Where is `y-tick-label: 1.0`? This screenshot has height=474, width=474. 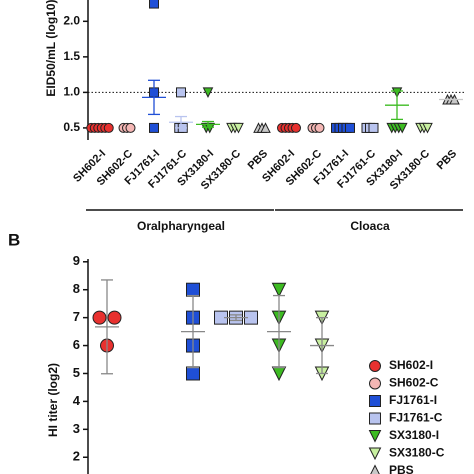 y-tick-label: 1.0 is located at coordinates (71, 92).